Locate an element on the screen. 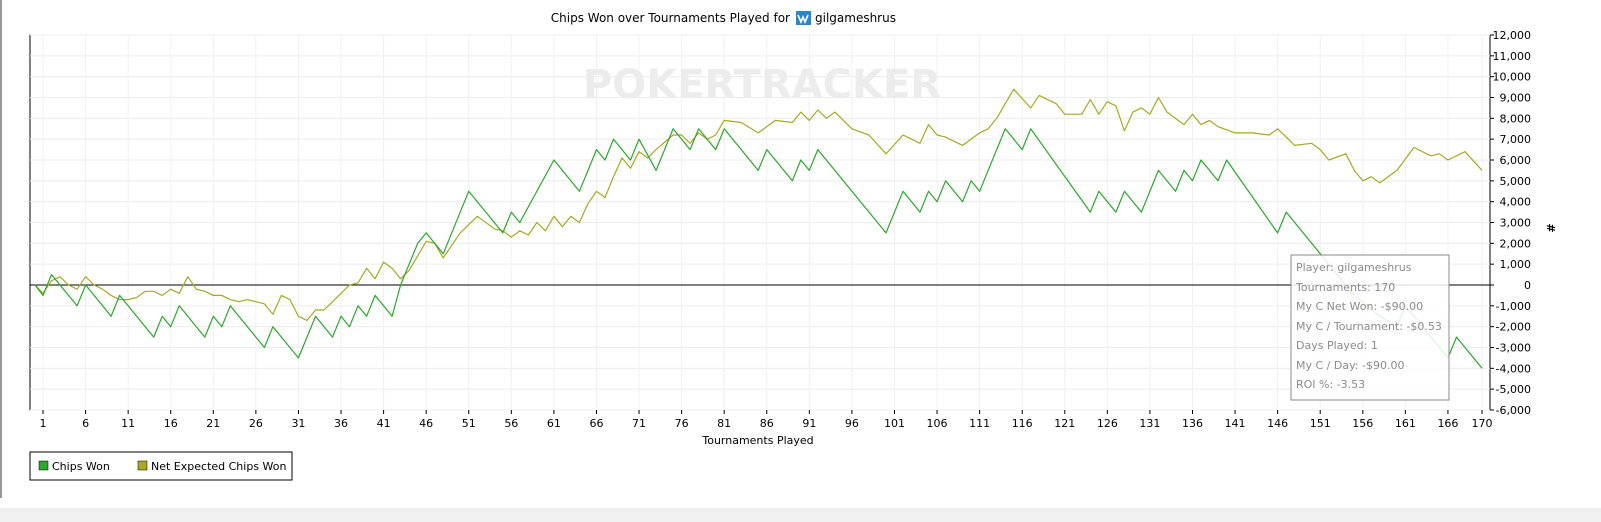 This screenshot has height=522, width=1601. x-tick-label: 111 is located at coordinates (979, 423).